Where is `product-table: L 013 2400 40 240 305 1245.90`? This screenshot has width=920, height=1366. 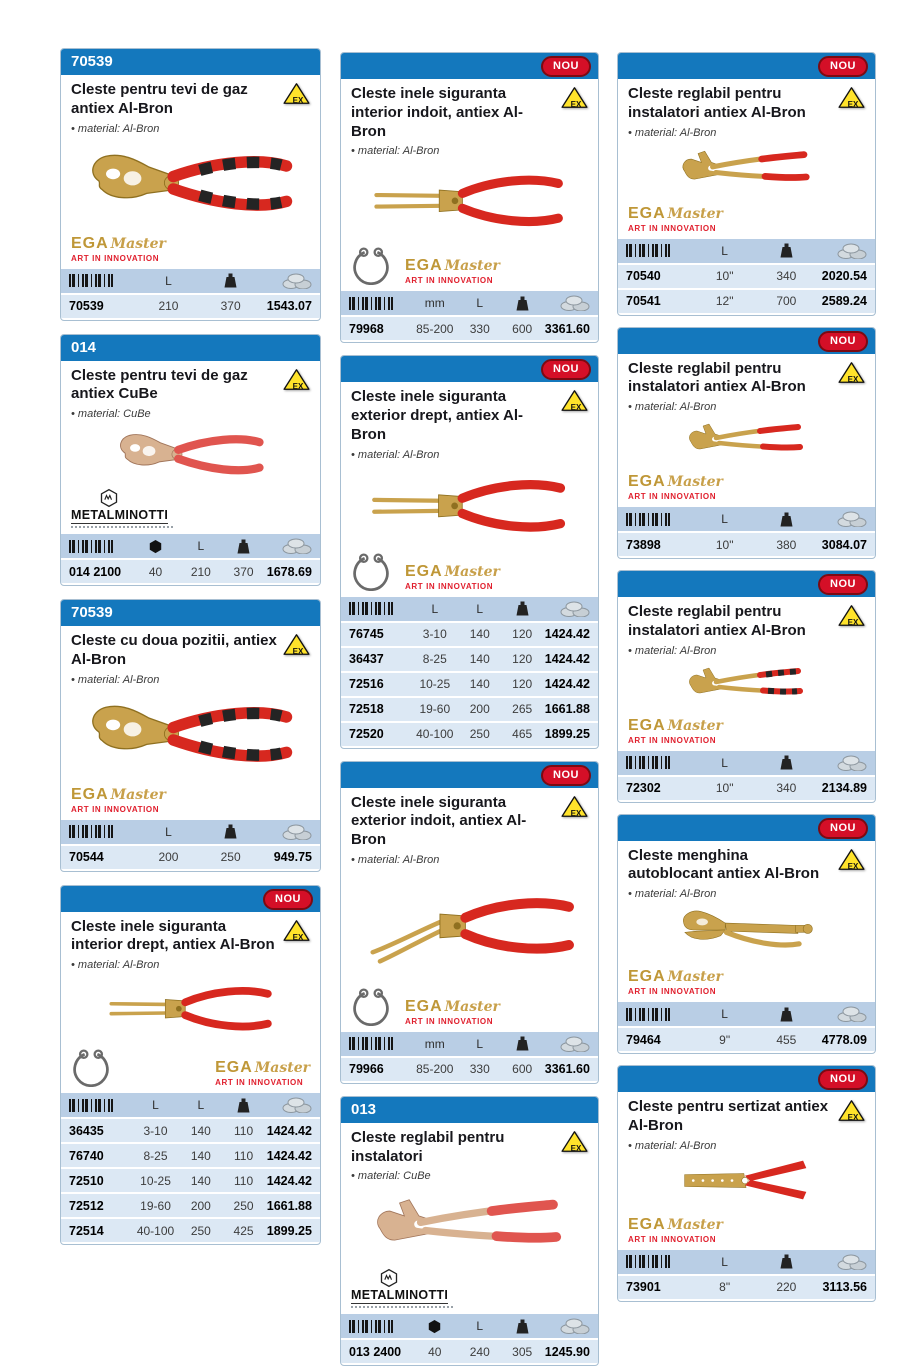
product-table: L 013 2400 40 240 305 1245.90 is located at coordinates (469, 1339).